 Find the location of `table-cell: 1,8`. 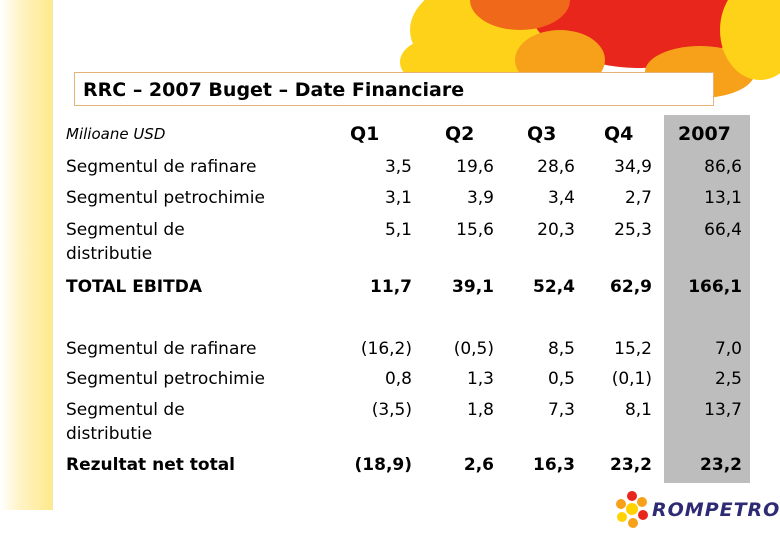

table-cell: 1,8 is located at coordinates (480, 410).